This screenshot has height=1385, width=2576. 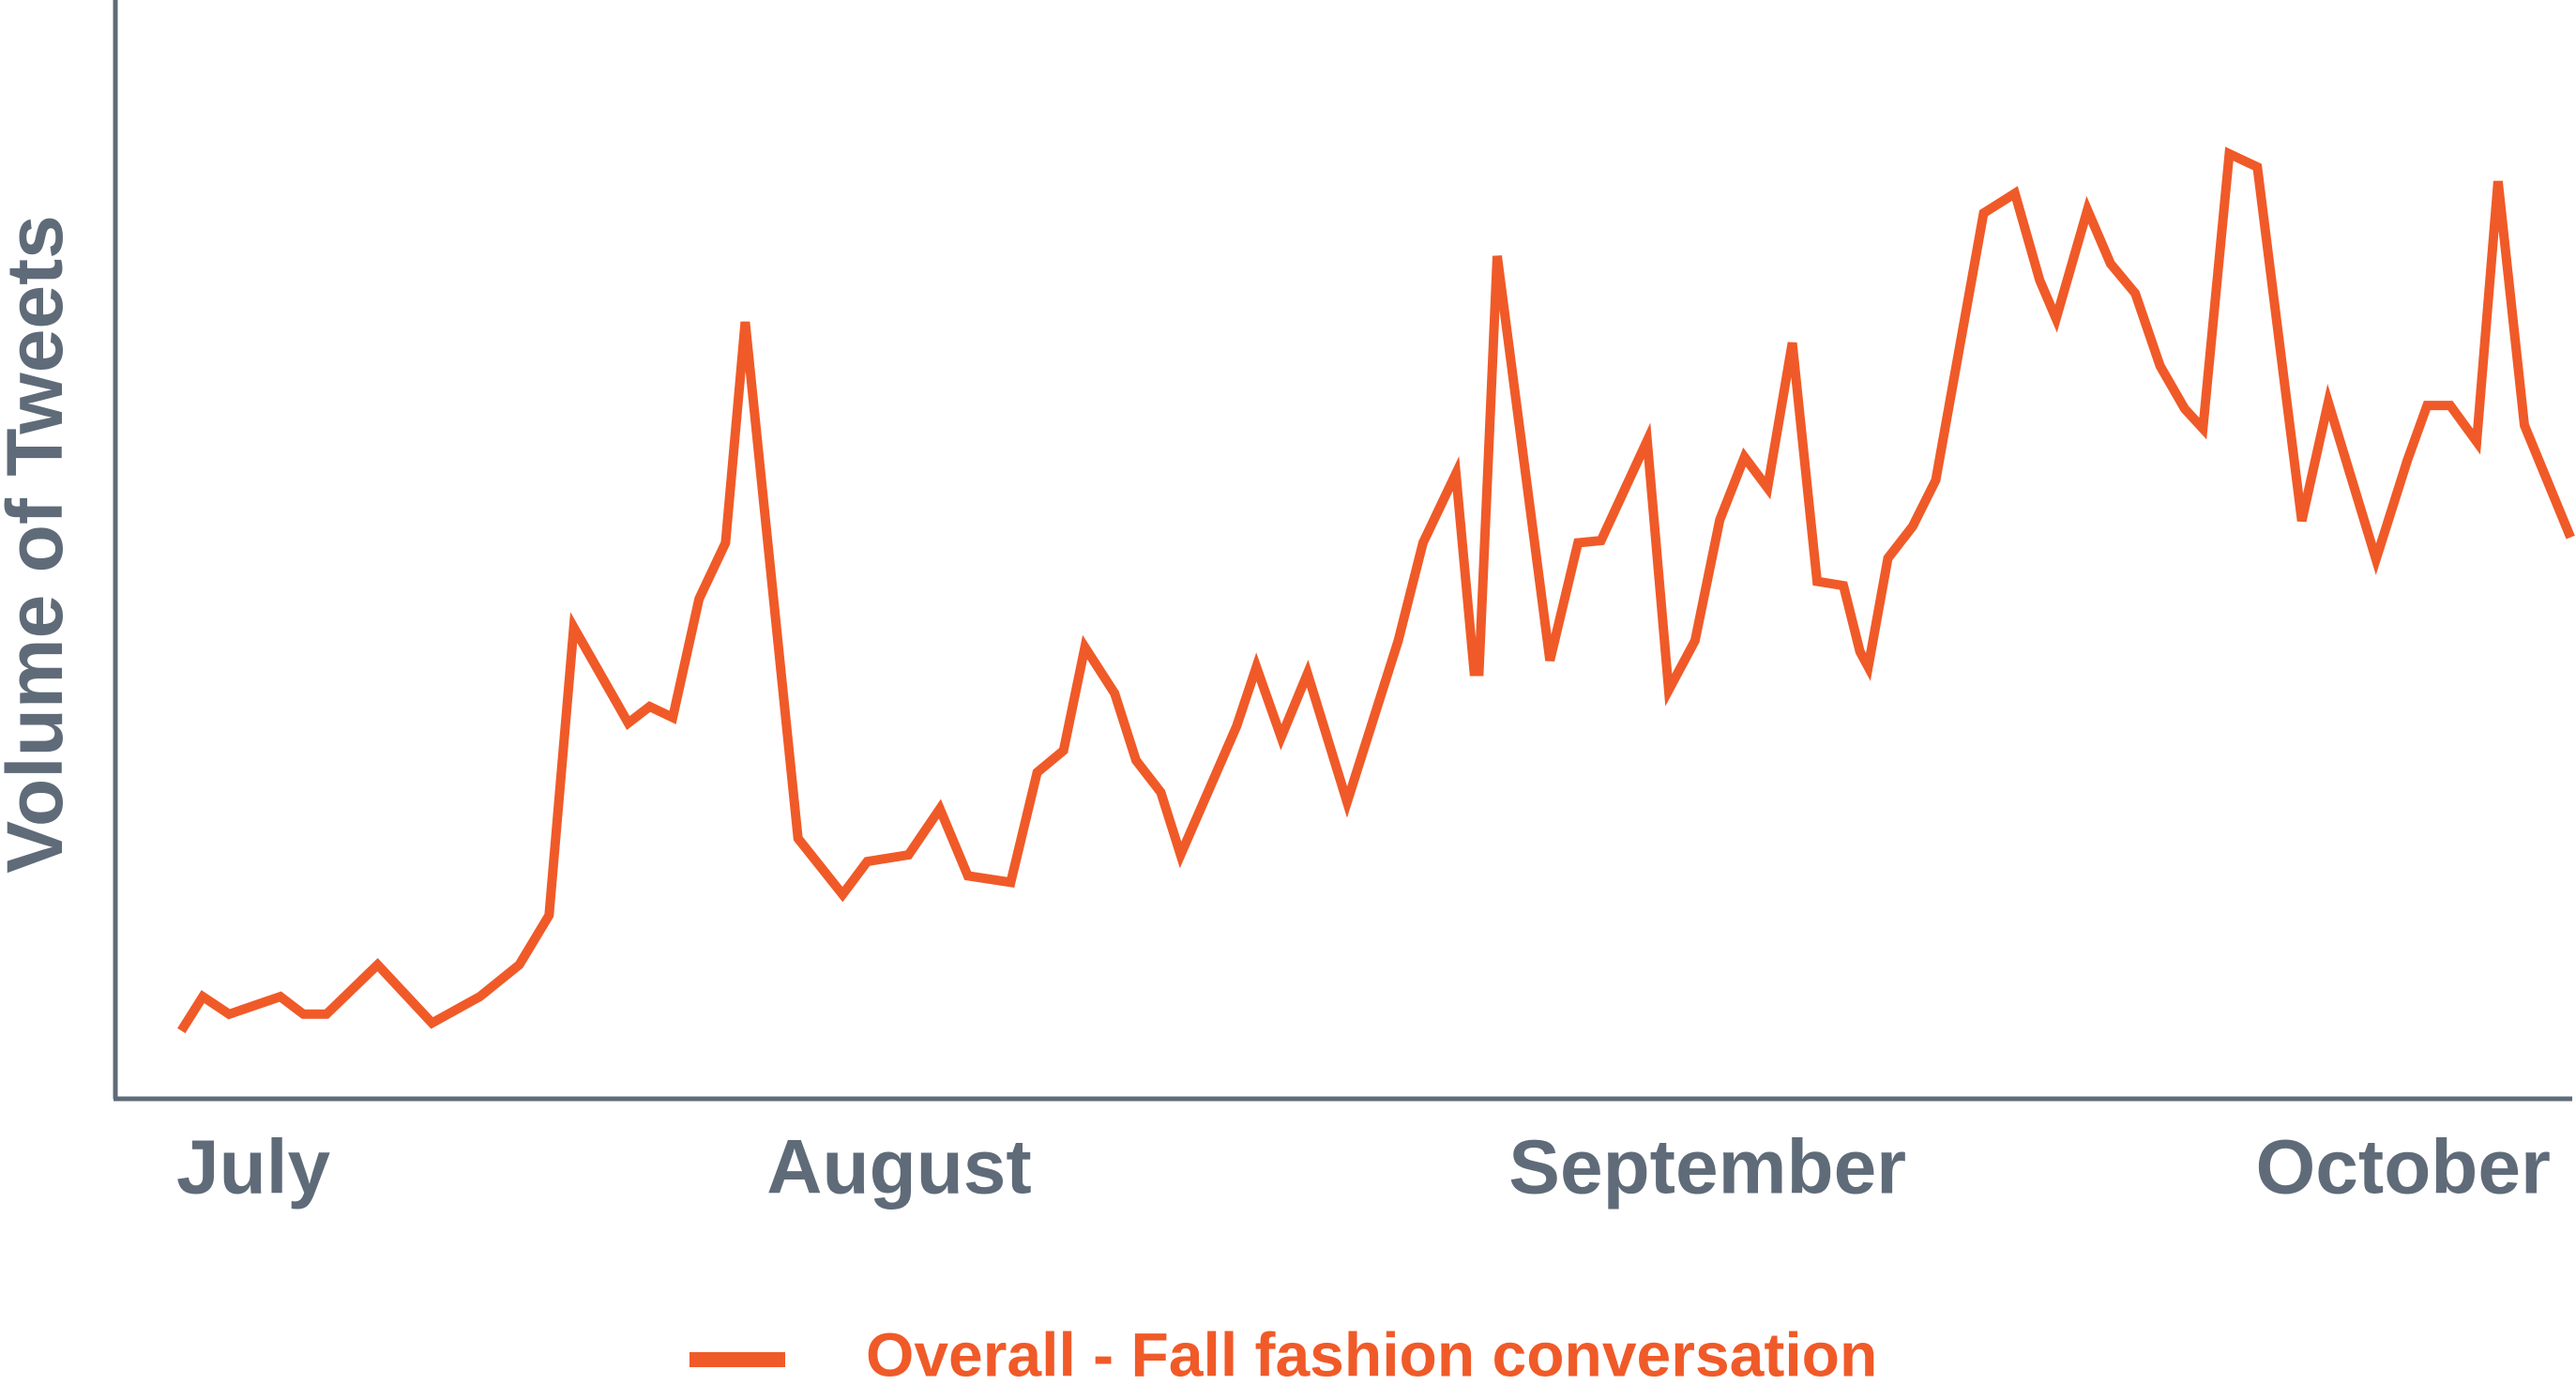 I want to click on y-axis-label: Volume of Tweets, so click(x=39, y=544).